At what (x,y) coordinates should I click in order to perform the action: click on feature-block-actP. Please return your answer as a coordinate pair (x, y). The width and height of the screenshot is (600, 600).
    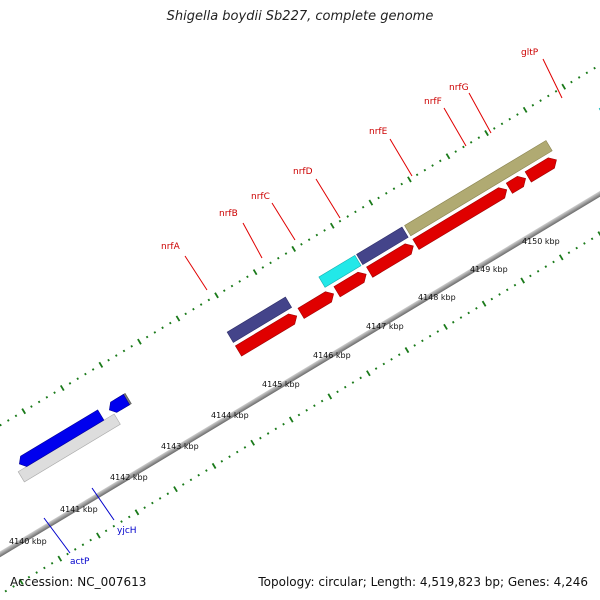
    Looking at the image, I should click on (69, 448).